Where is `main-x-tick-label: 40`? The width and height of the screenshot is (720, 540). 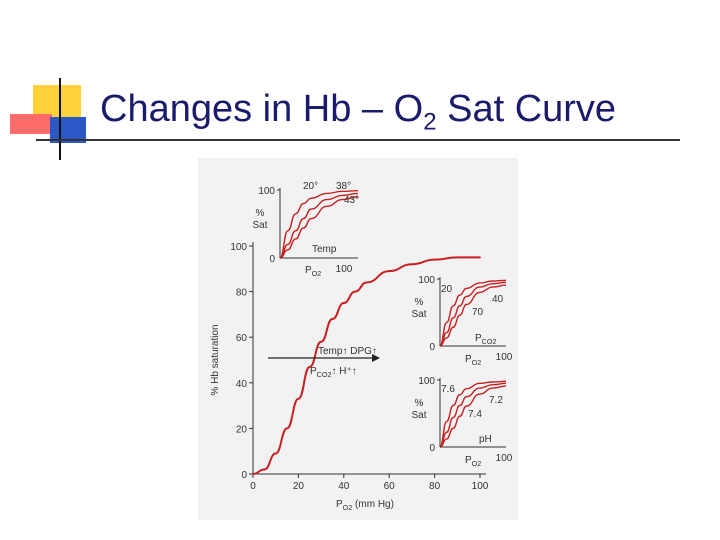 main-x-tick-label: 40 is located at coordinates (344, 486).